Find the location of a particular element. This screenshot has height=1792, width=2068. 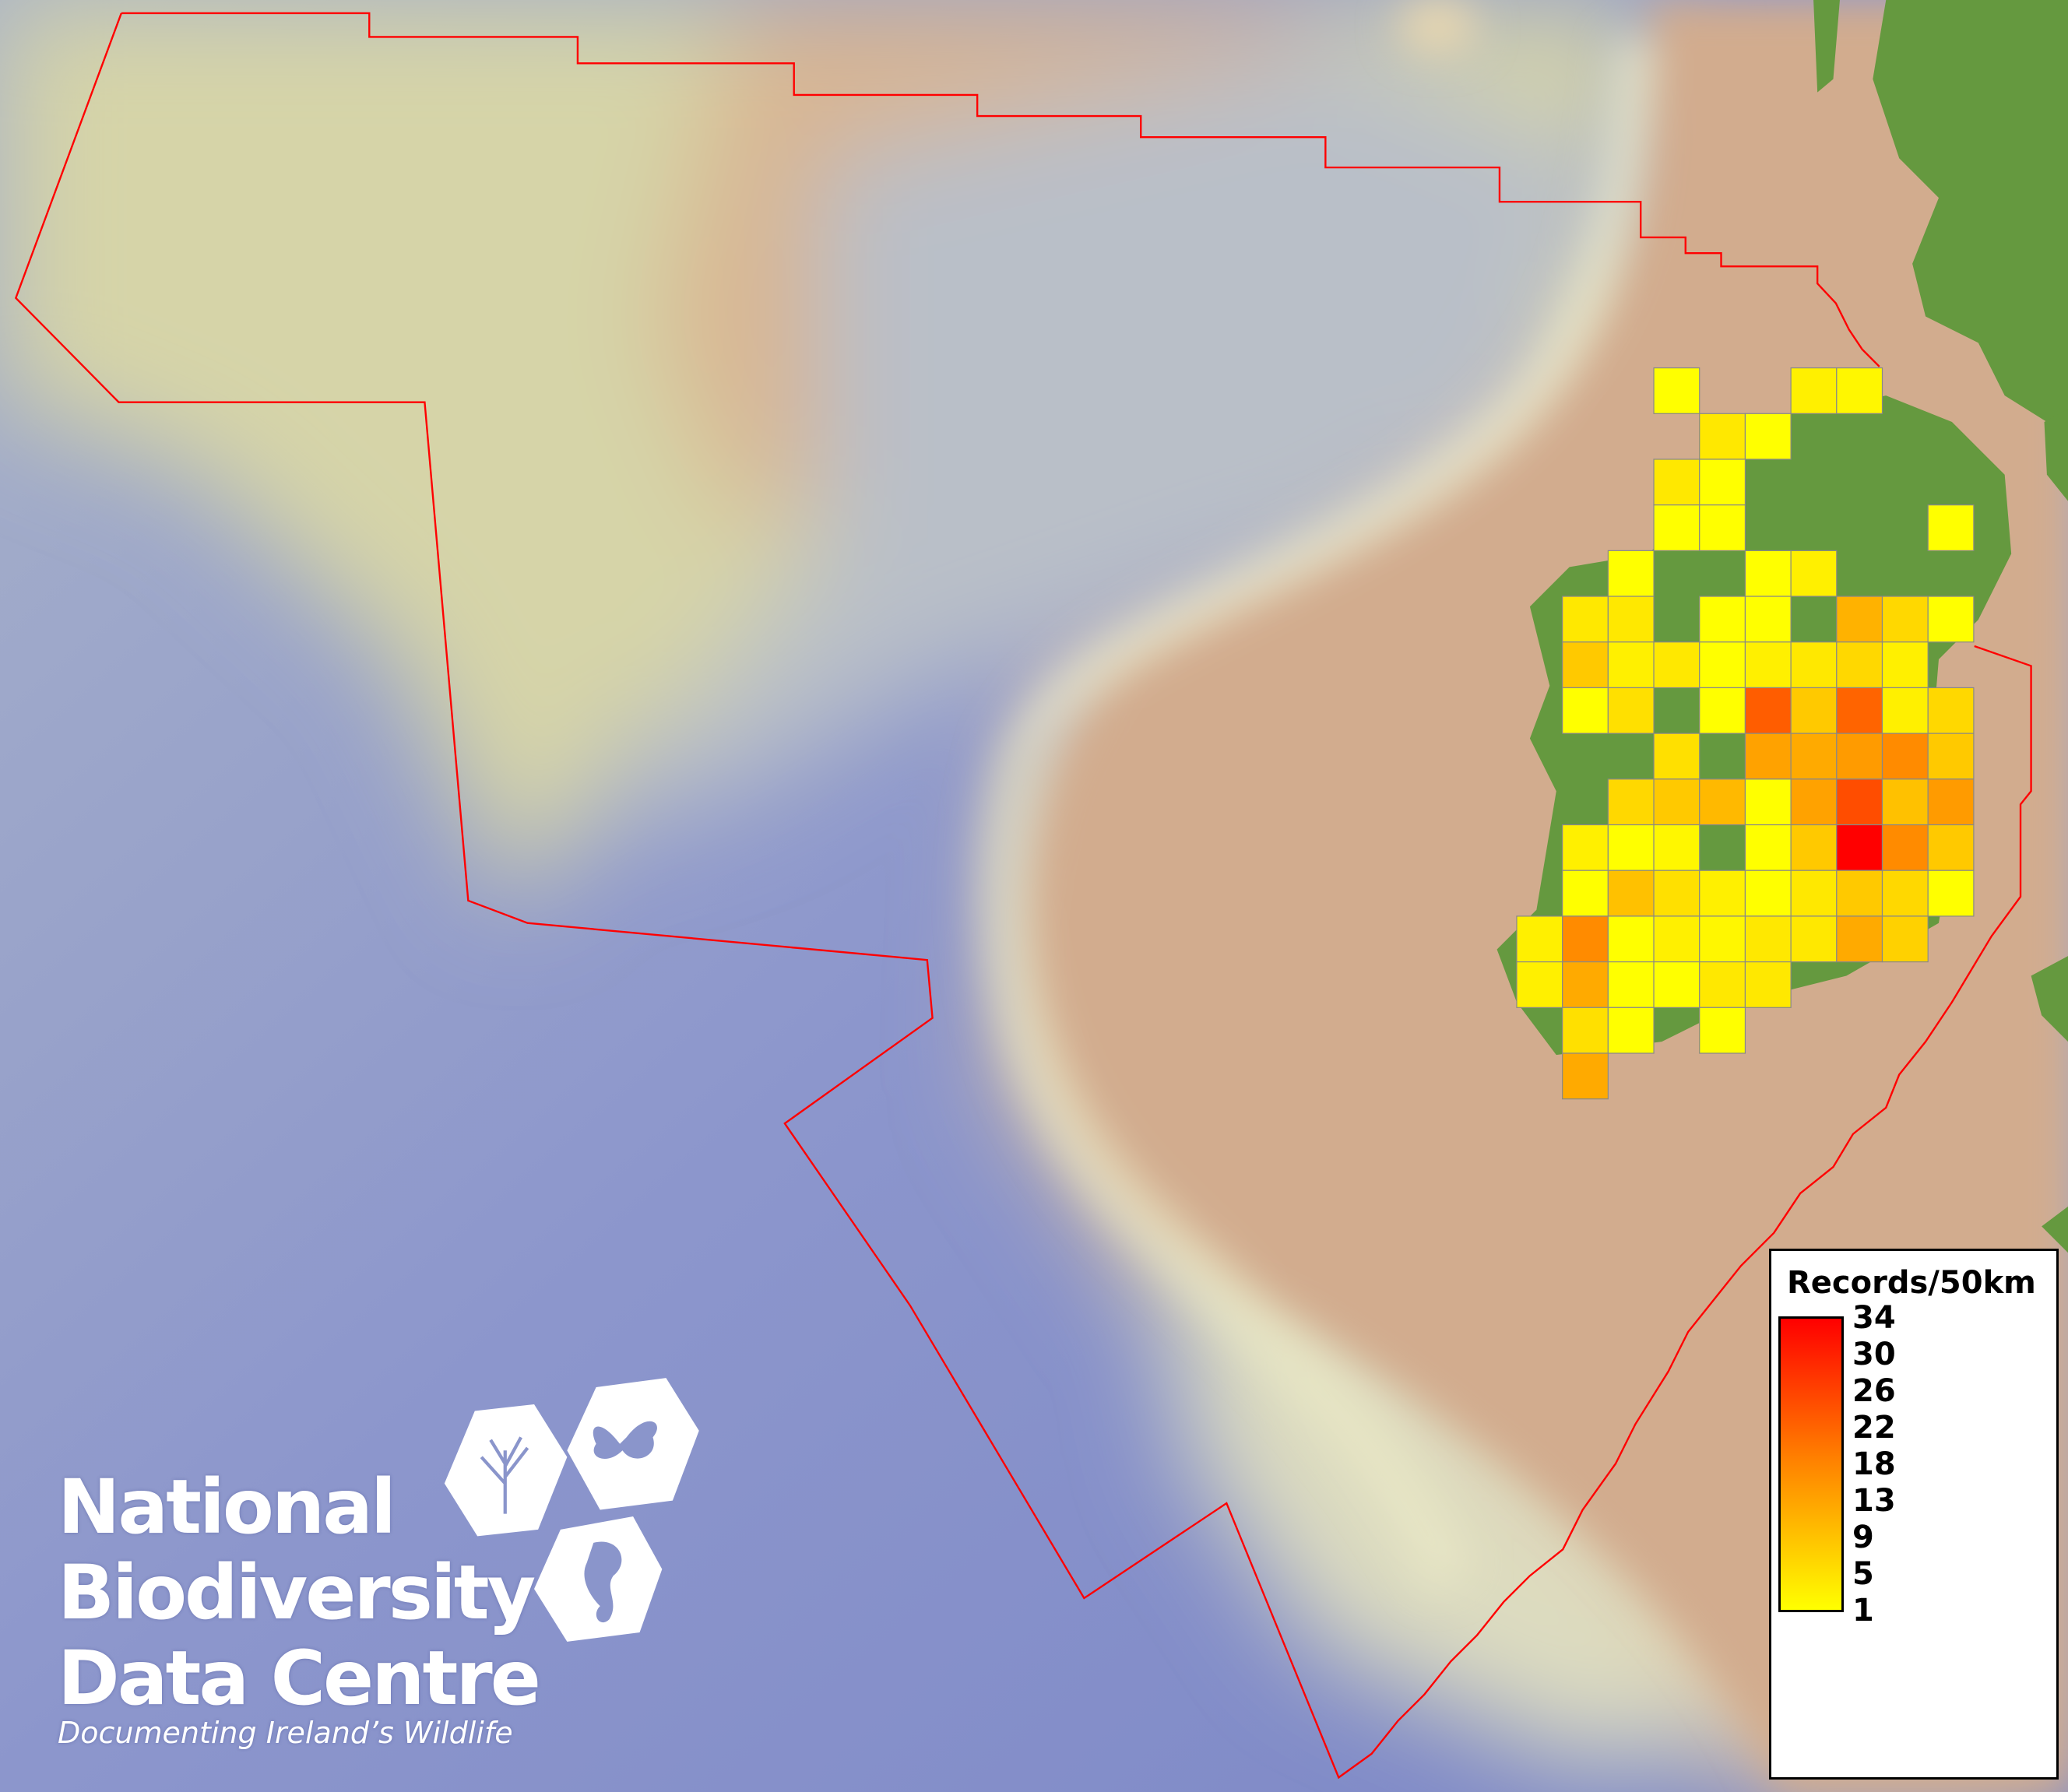

legend-tick: 18 is located at coordinates (1874, 1464).